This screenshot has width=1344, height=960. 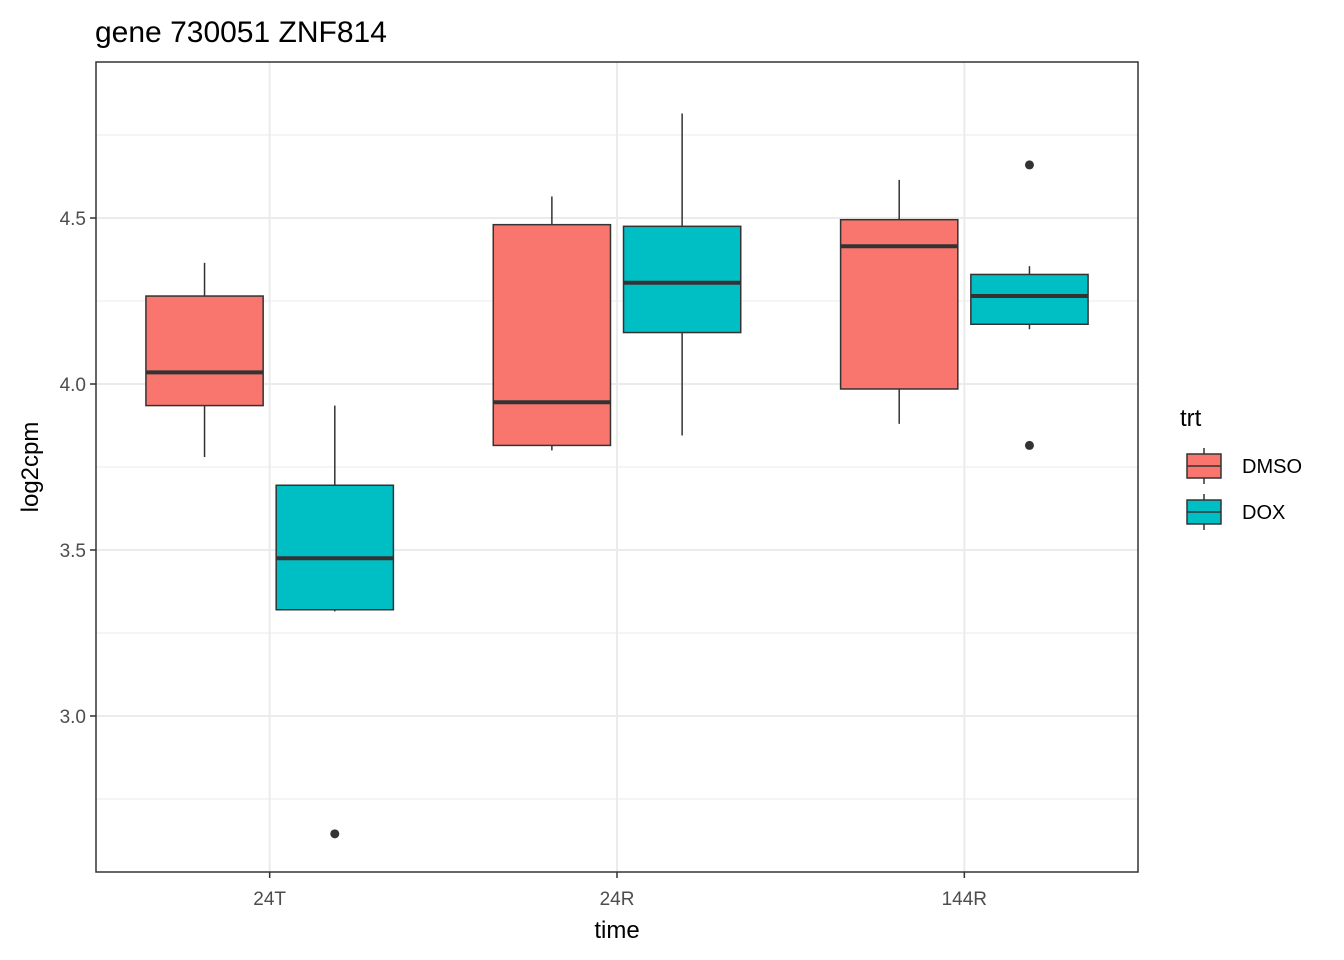 I want to click on box-dmso-24r, so click(x=552, y=323).